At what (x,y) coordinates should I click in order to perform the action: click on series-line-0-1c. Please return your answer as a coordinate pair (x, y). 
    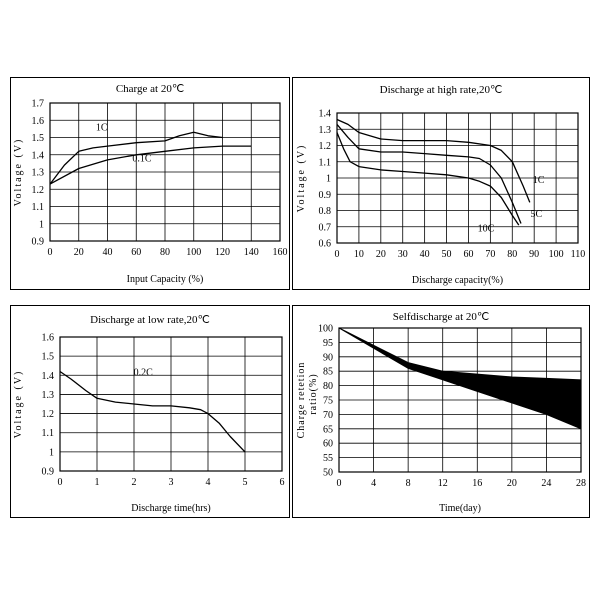
    Looking at the image, I should click on (150, 165).